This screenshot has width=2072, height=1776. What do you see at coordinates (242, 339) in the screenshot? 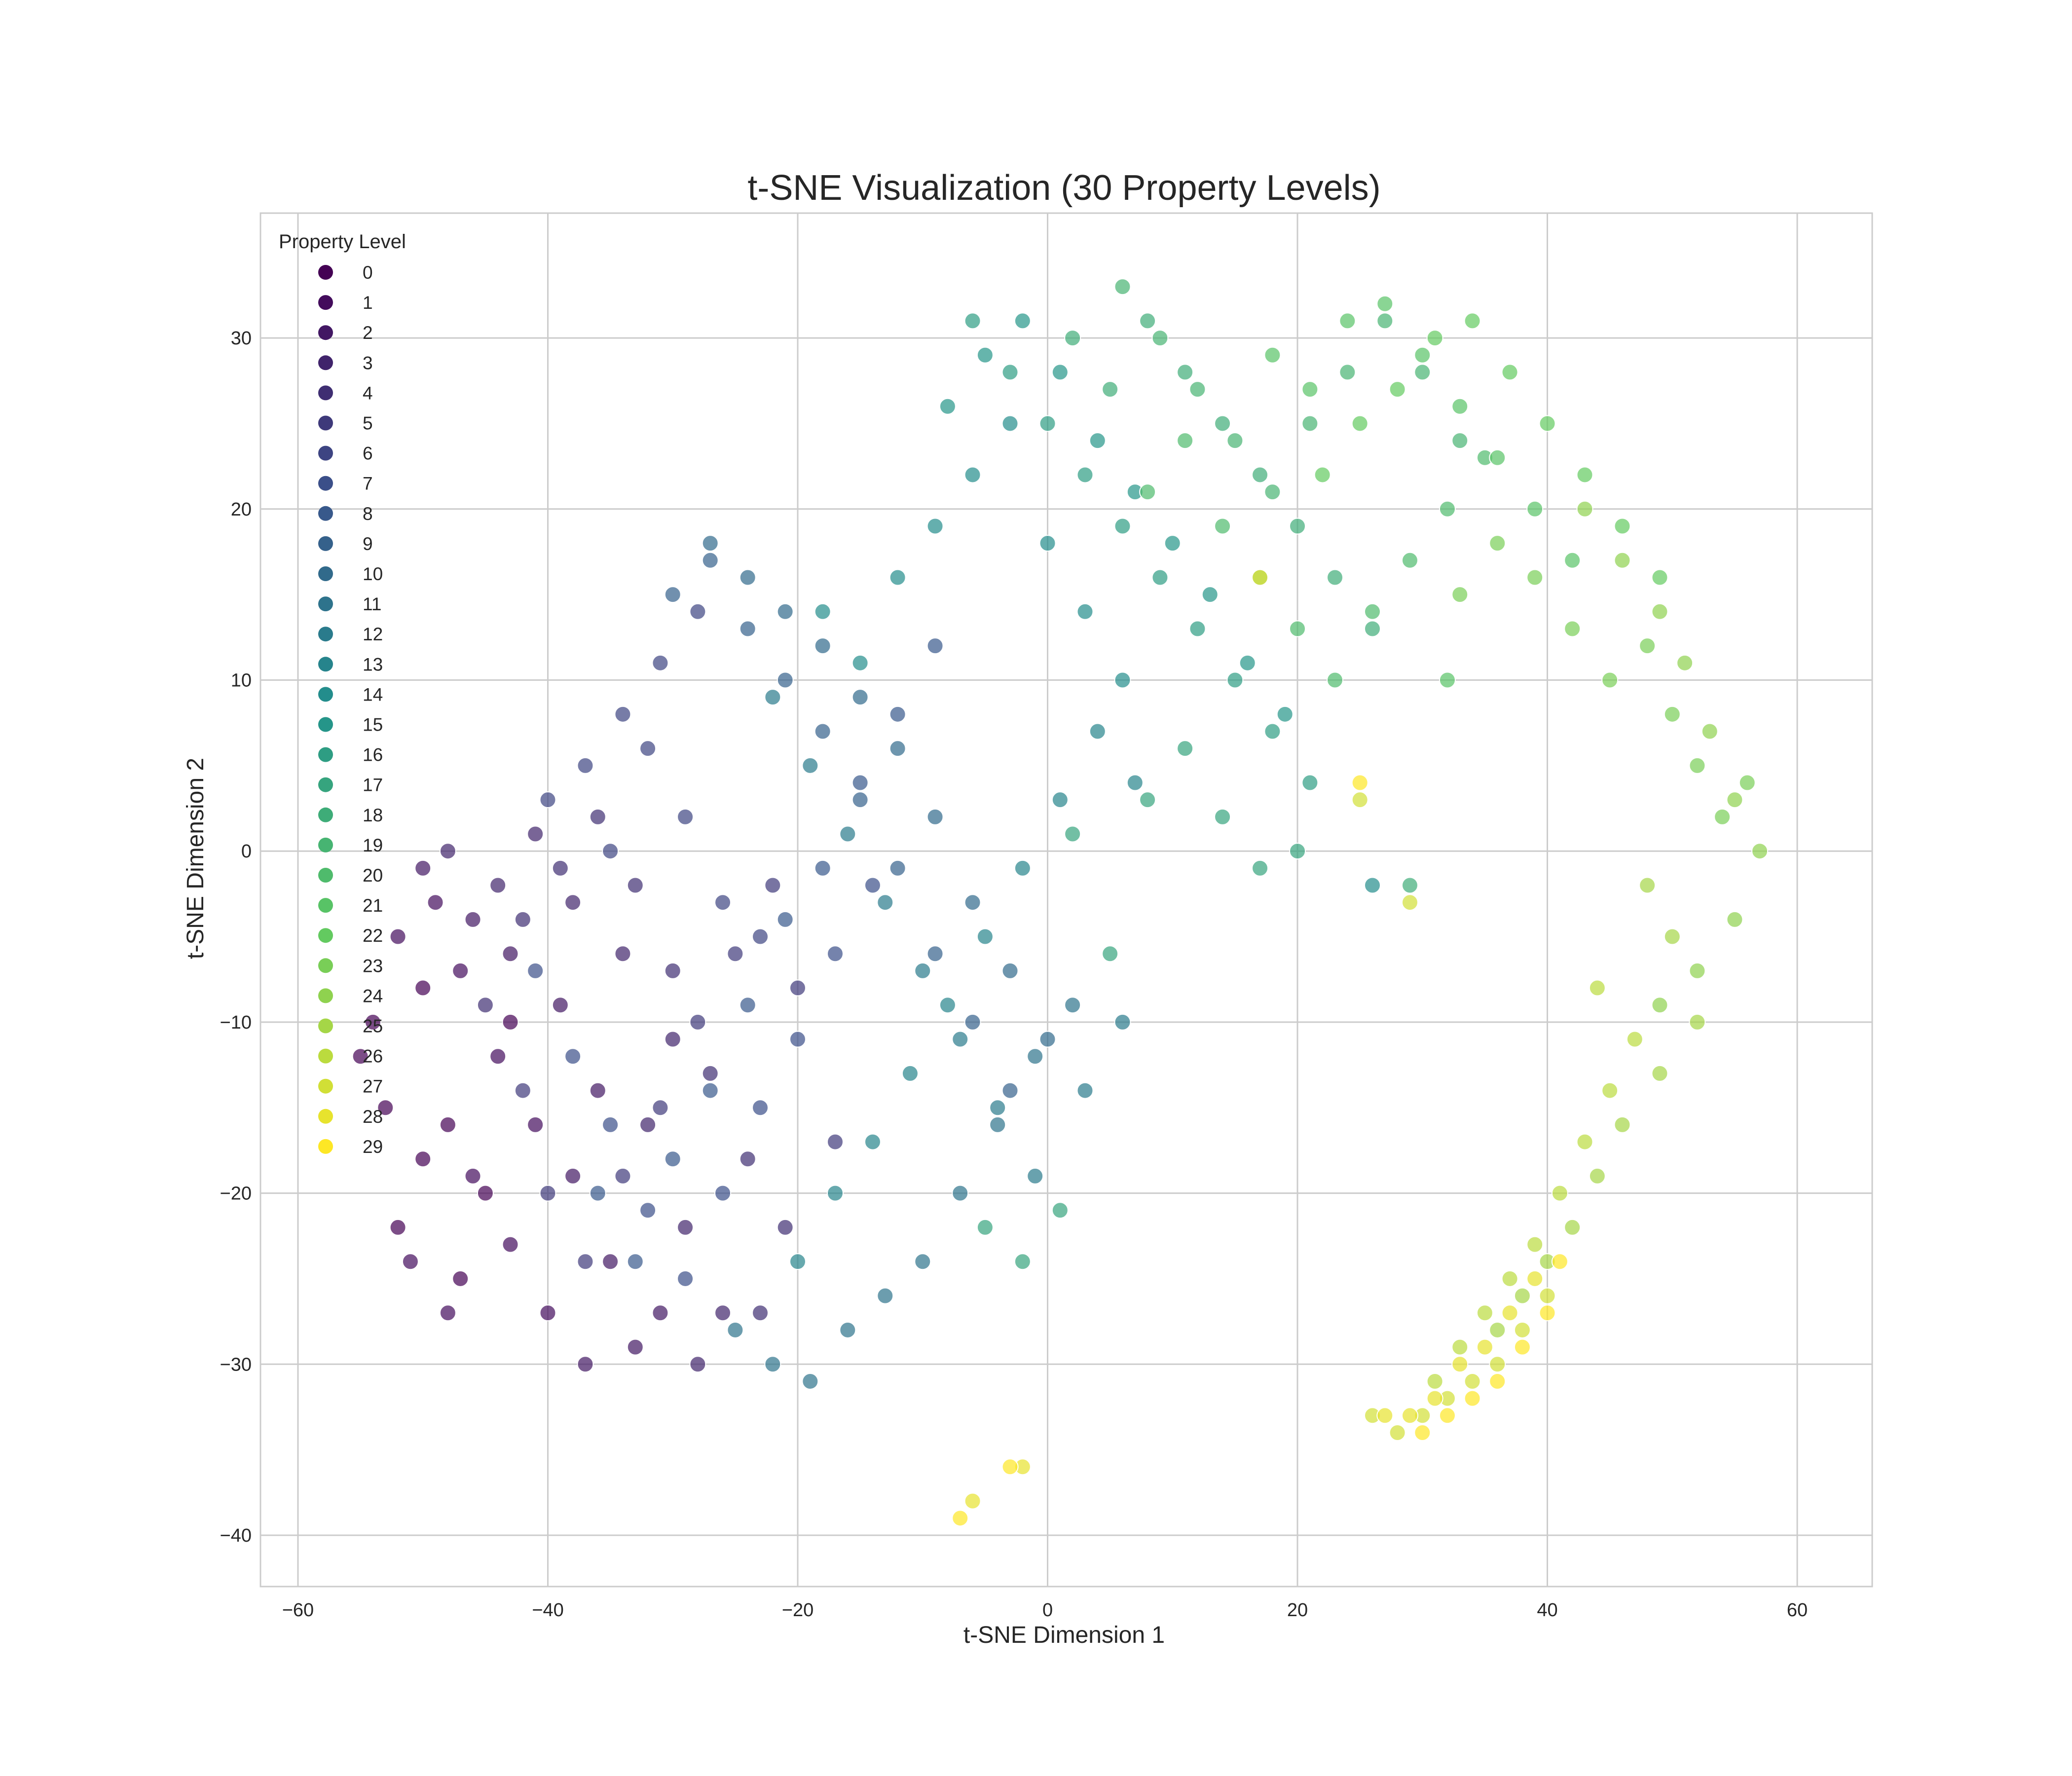
I see `y-tick-label: 30` at bounding box center [242, 339].